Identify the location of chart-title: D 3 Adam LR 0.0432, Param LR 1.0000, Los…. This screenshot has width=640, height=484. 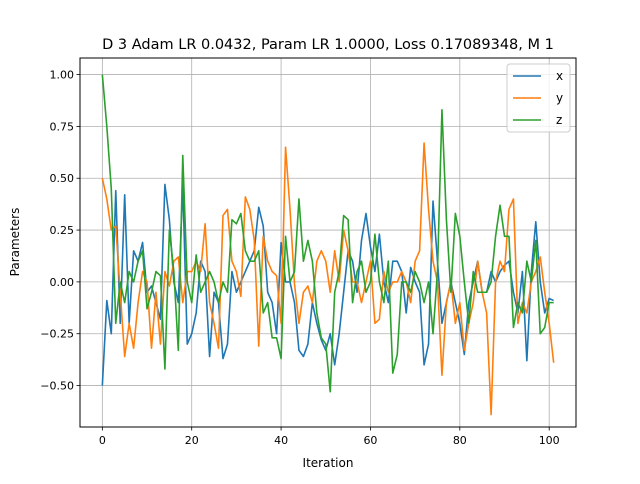
(328, 45).